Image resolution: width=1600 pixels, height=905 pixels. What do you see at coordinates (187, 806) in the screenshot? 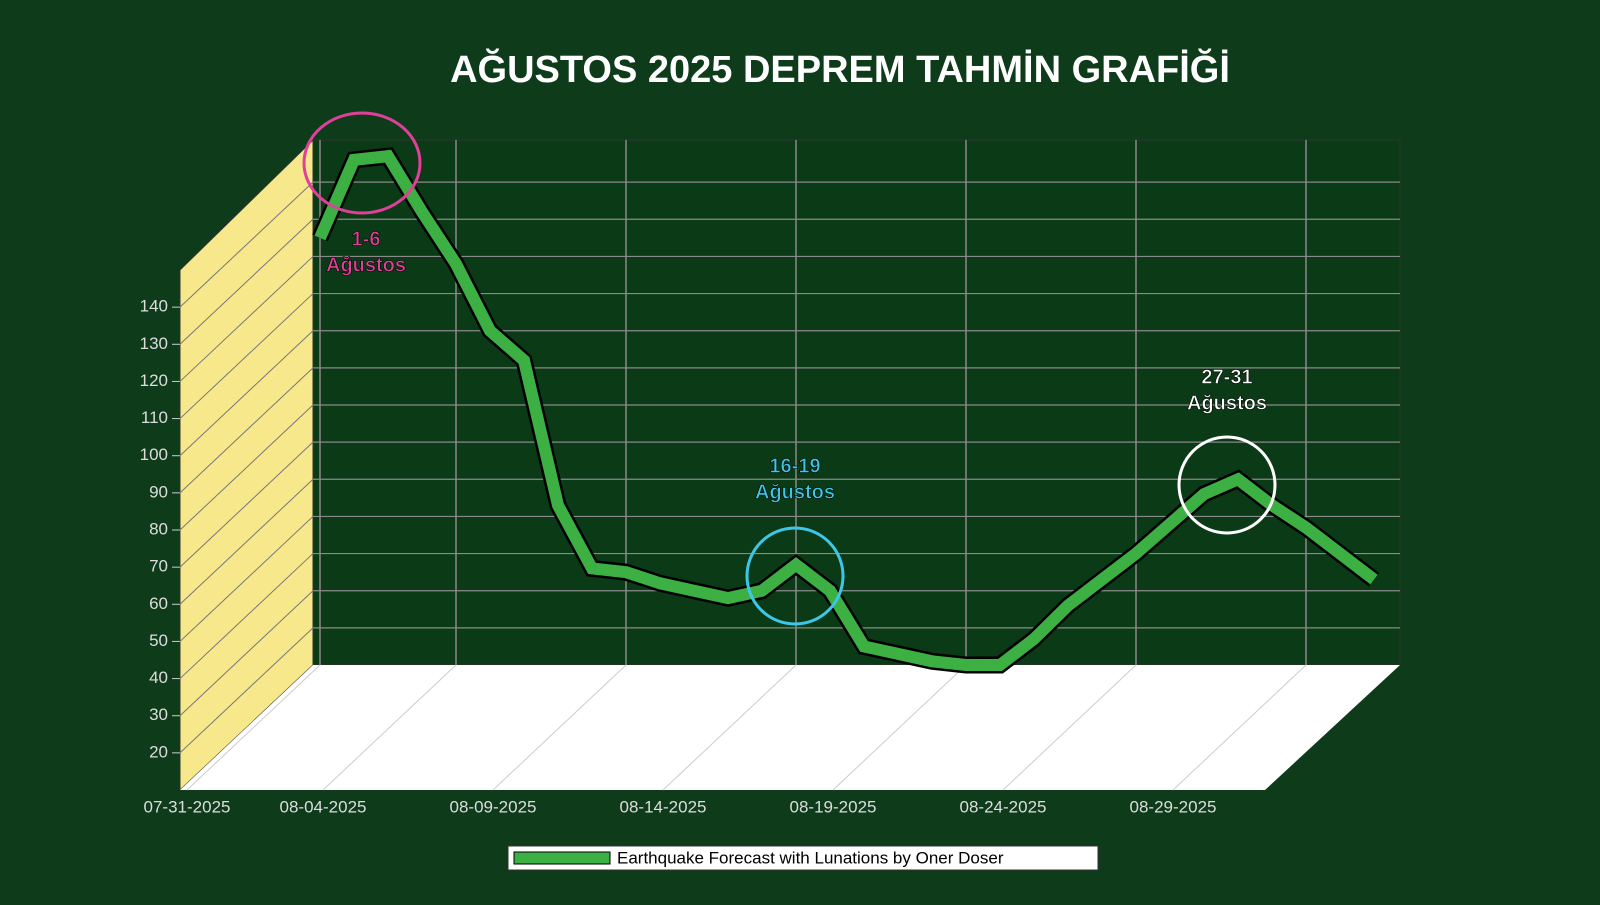
I see `x-tick-label: 07-31-2025` at bounding box center [187, 806].